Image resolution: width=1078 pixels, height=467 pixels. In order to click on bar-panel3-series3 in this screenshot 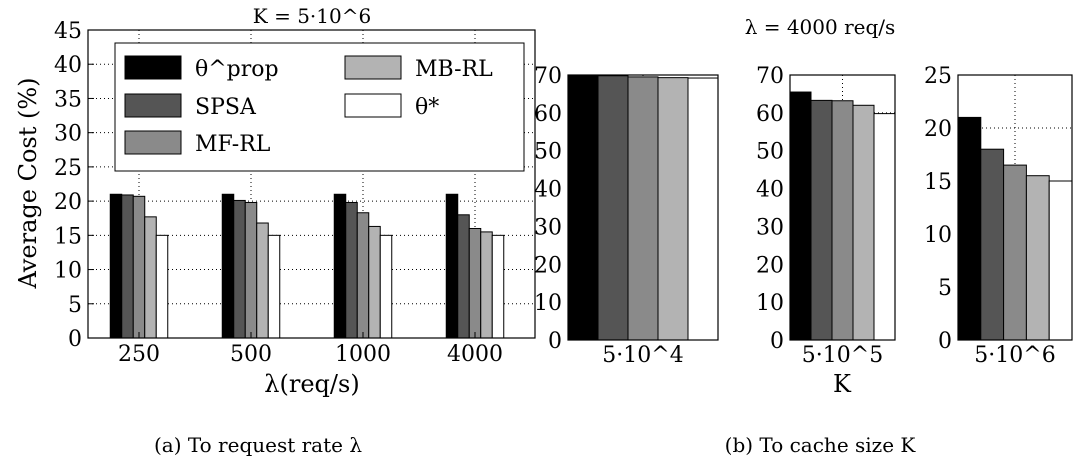, I will do `click(1015, 252)`.